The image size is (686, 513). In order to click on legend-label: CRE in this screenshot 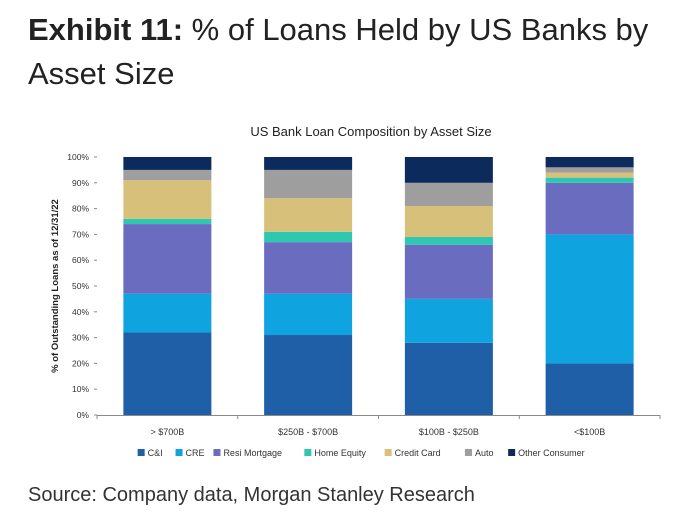, I will do `click(195, 453)`.